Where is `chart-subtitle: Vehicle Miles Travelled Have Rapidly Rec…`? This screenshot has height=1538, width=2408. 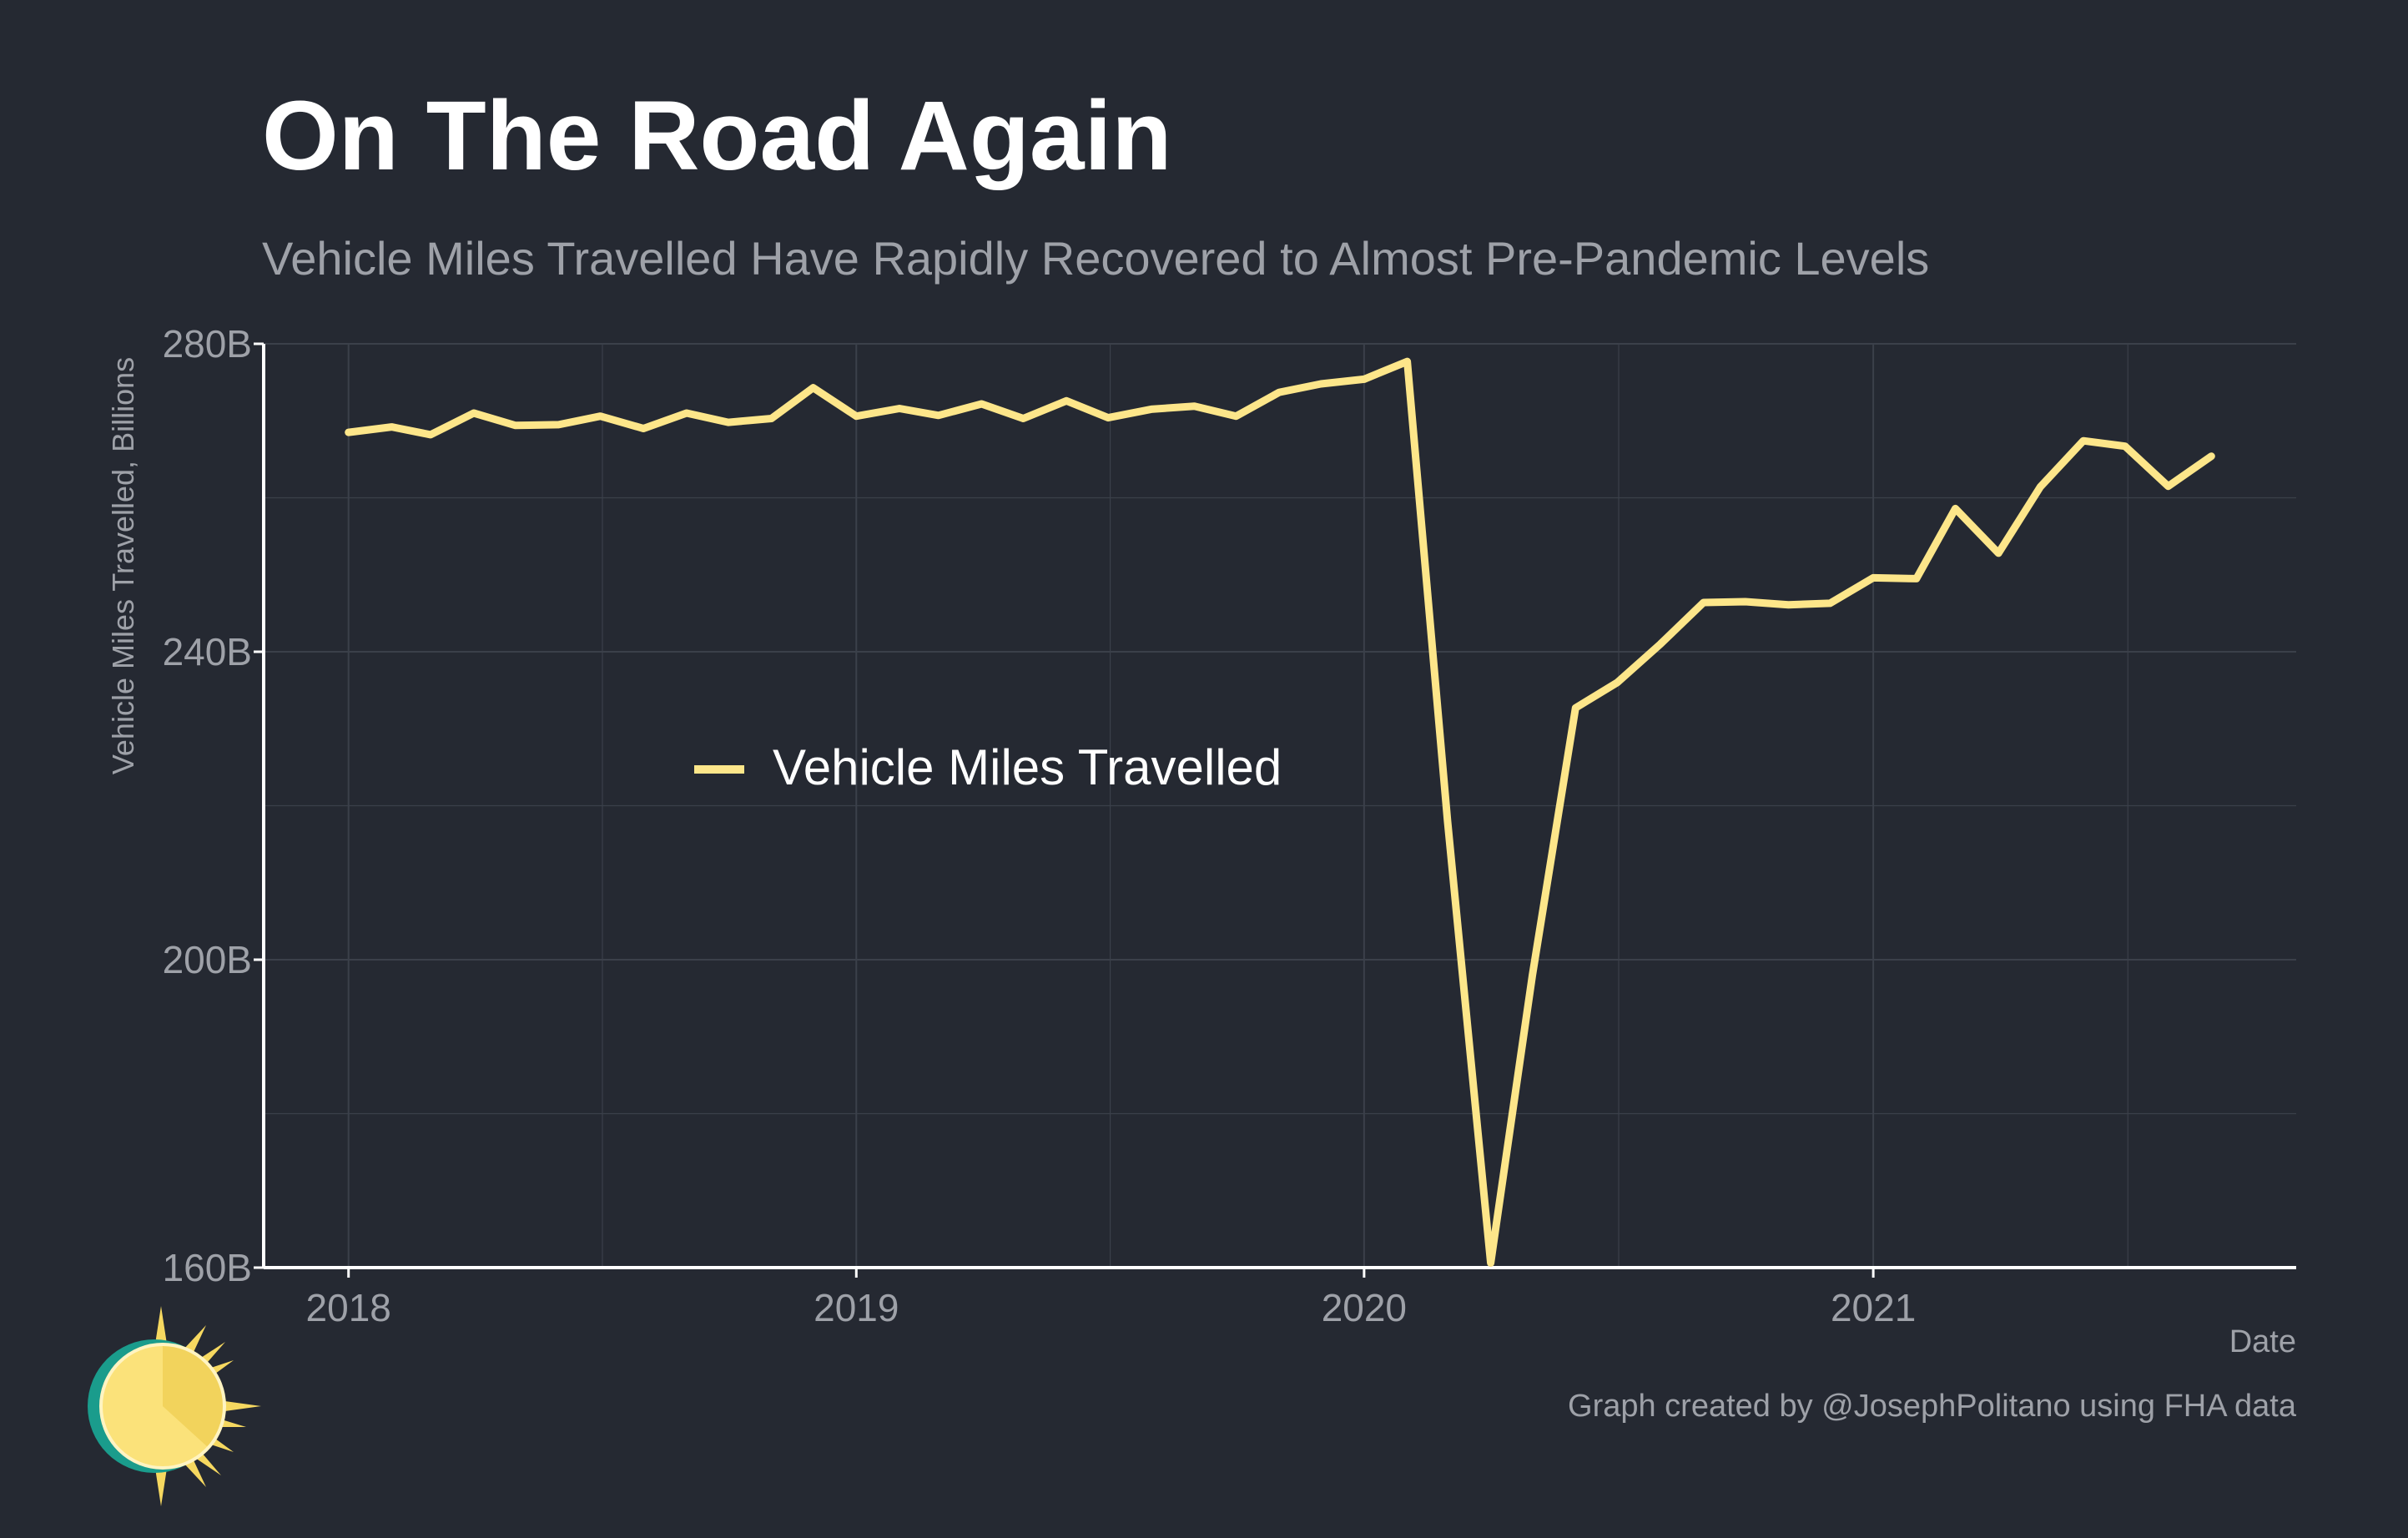 chart-subtitle: Vehicle Miles Travelled Have Rapidly Rec… is located at coordinates (1096, 258).